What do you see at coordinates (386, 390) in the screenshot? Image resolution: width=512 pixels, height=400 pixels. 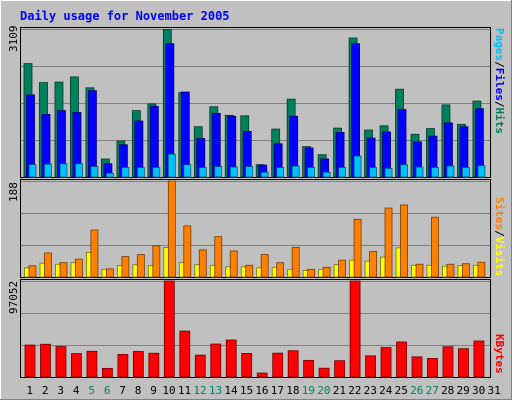 I see `x-axis-label: 24` at bounding box center [386, 390].